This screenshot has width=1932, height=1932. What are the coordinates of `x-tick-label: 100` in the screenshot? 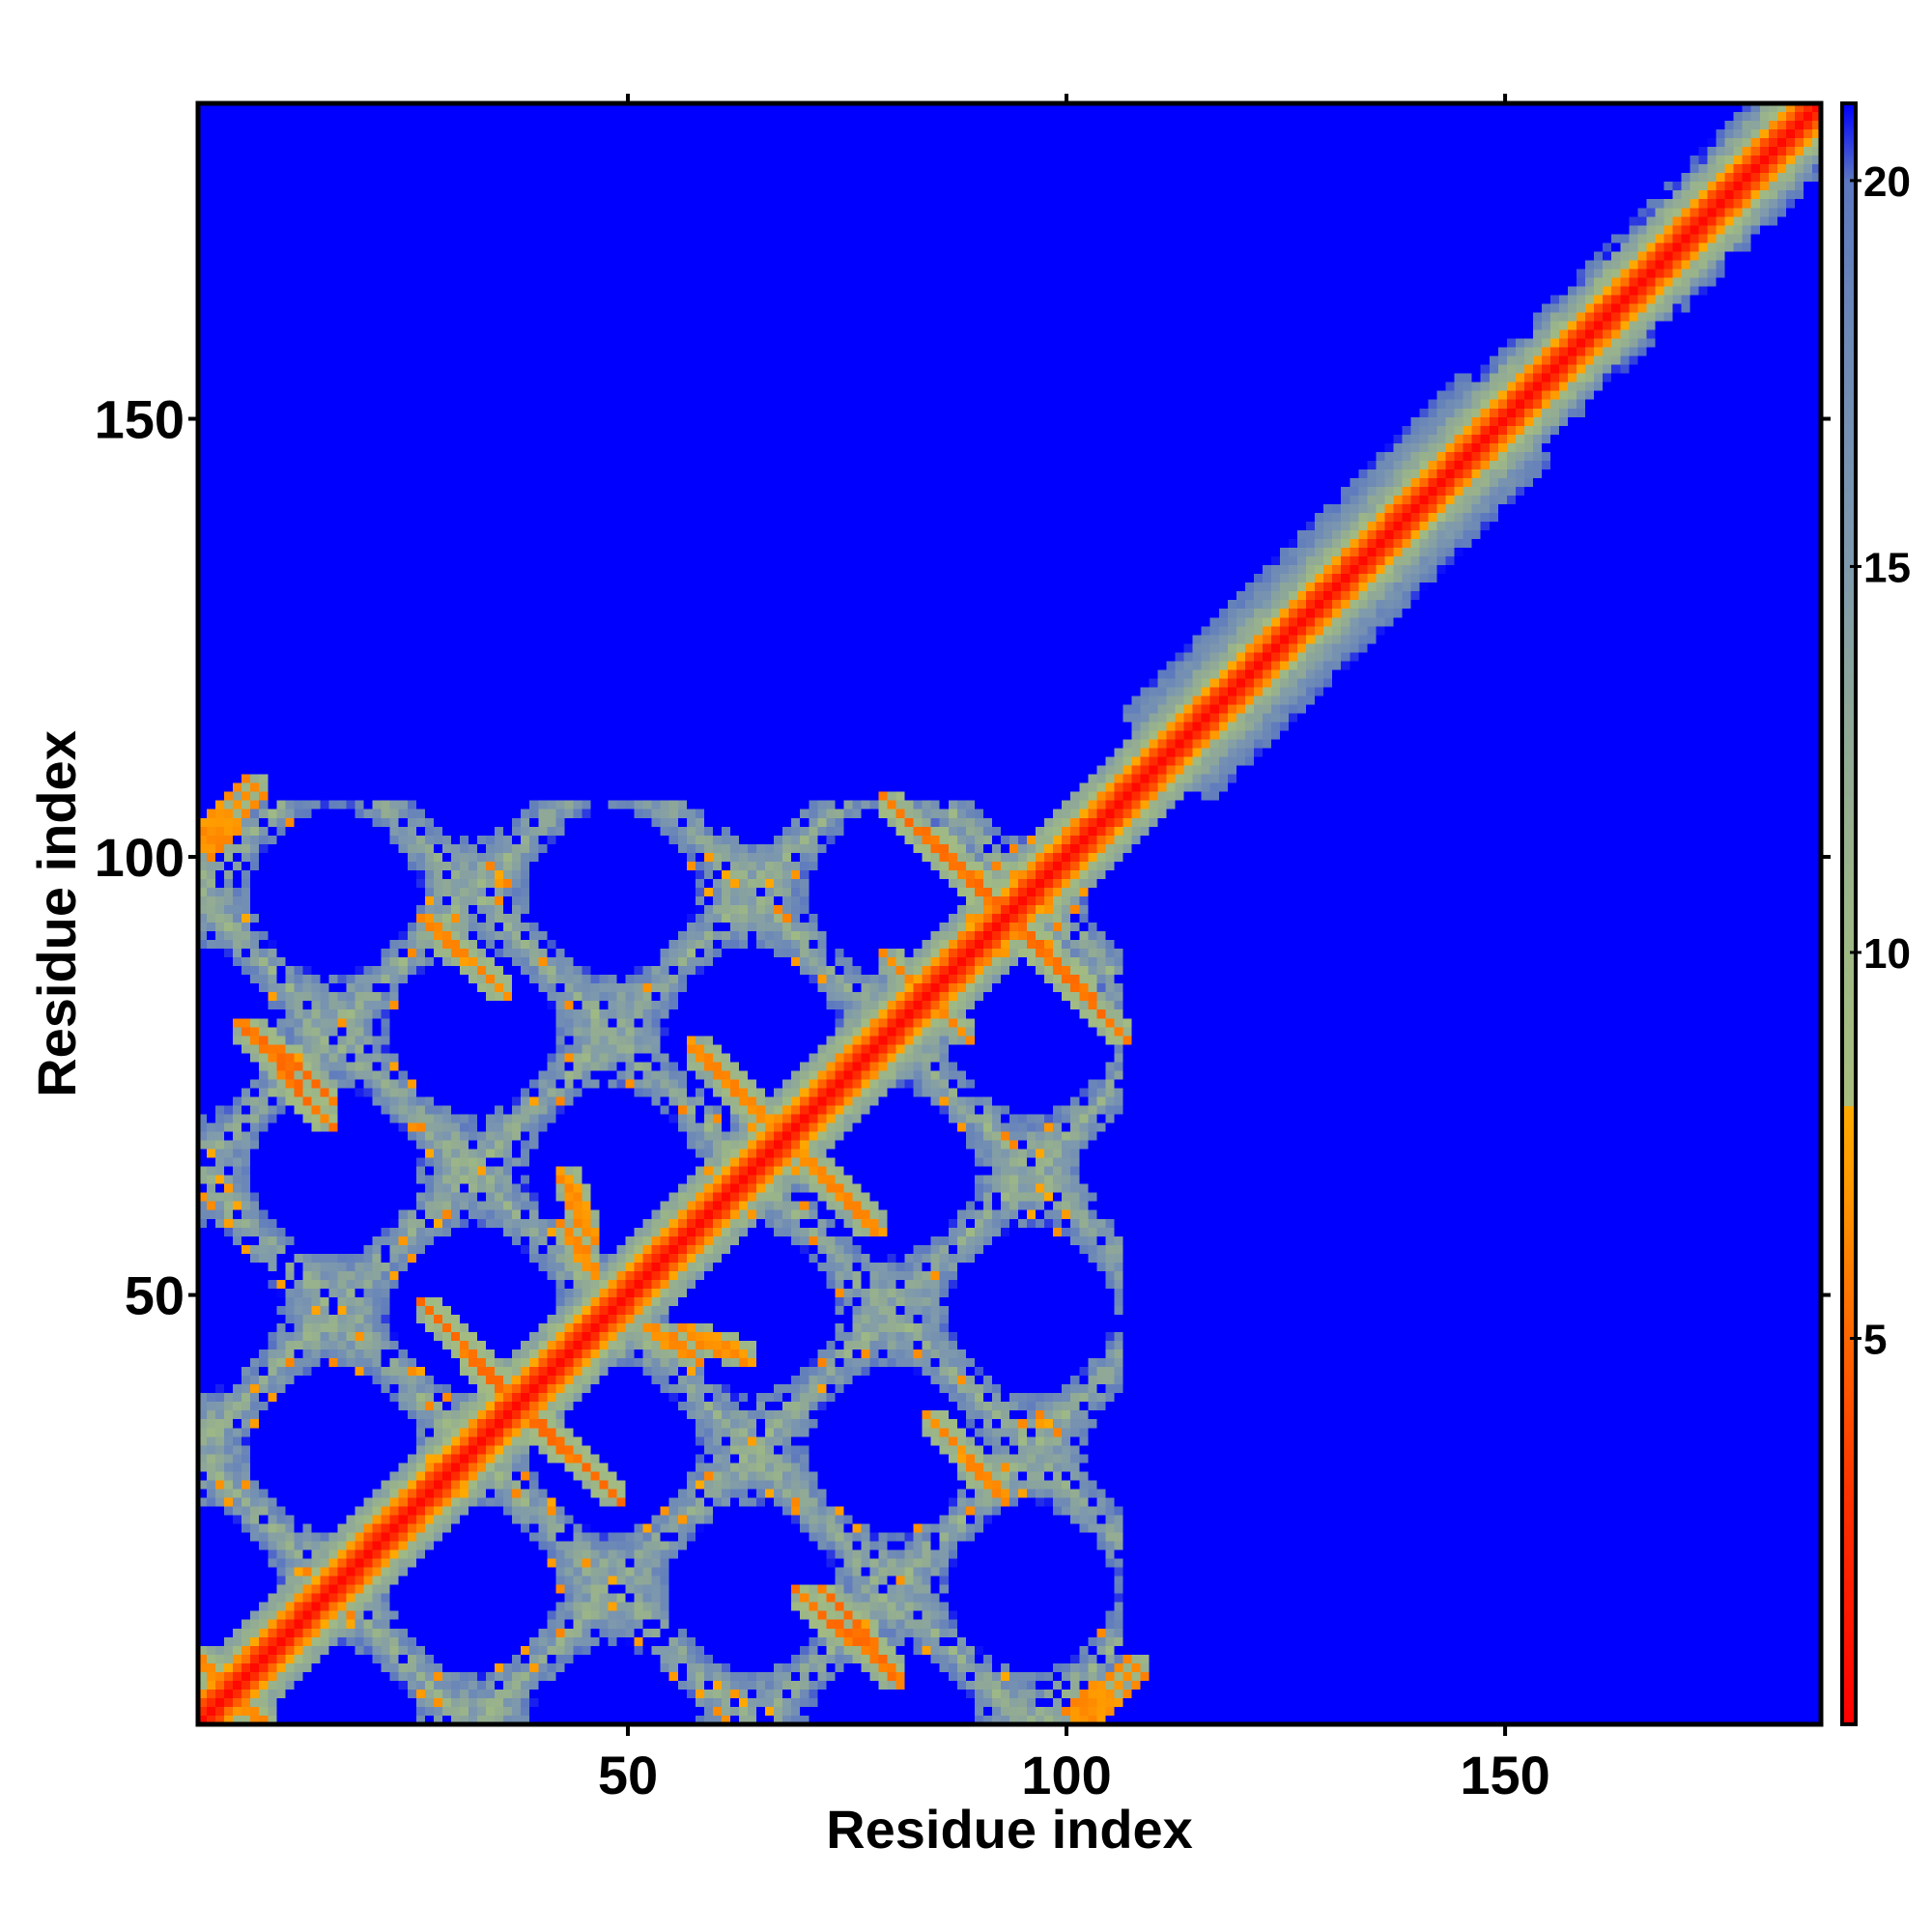 It's located at (1066, 1775).